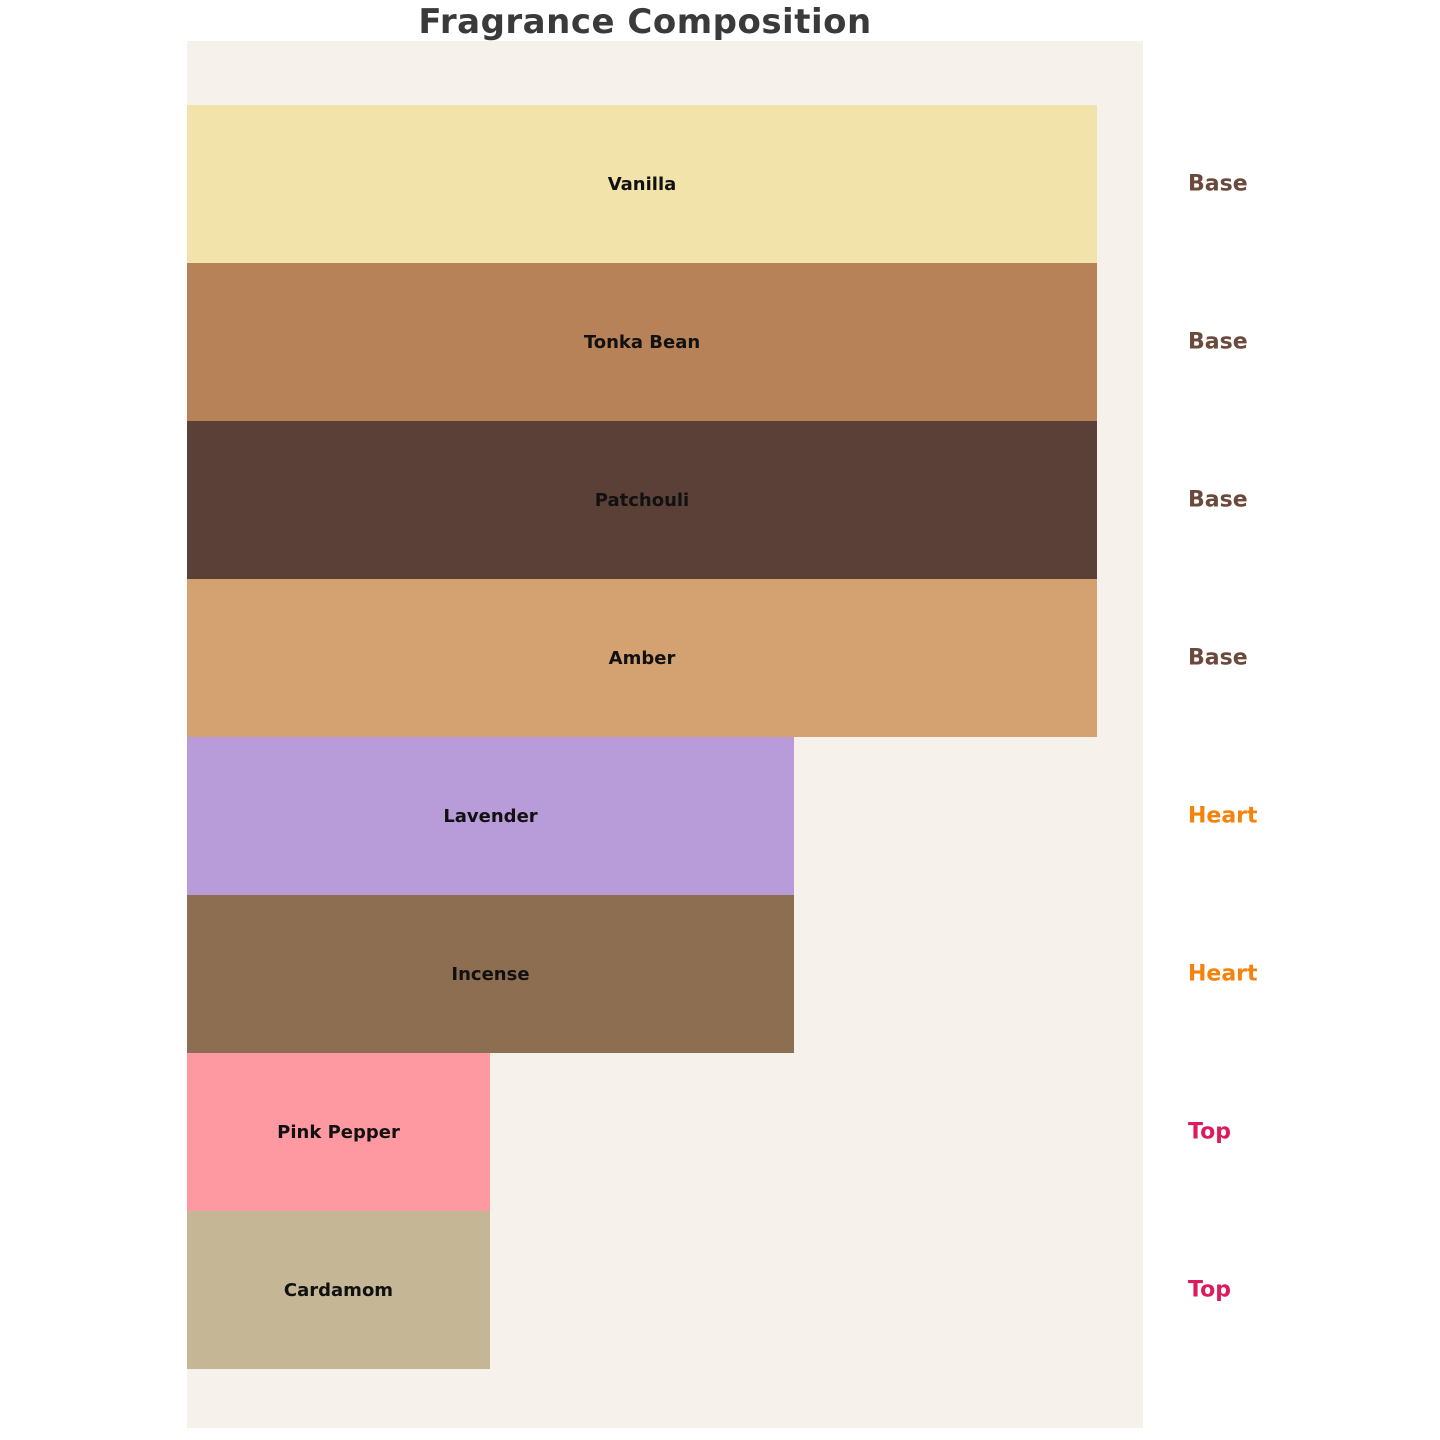  I want to click on bar-label: Vanilla, so click(642, 184).